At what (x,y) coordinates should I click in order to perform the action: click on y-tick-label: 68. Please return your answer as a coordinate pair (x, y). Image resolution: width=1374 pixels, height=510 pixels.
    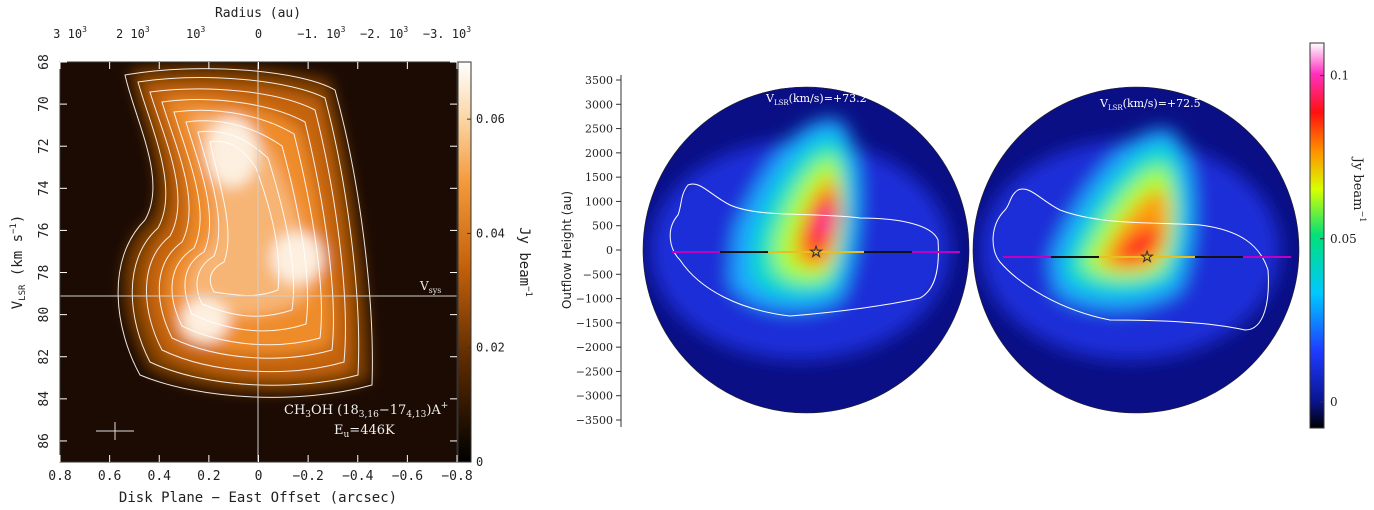
    Looking at the image, I should click on (44, 62).